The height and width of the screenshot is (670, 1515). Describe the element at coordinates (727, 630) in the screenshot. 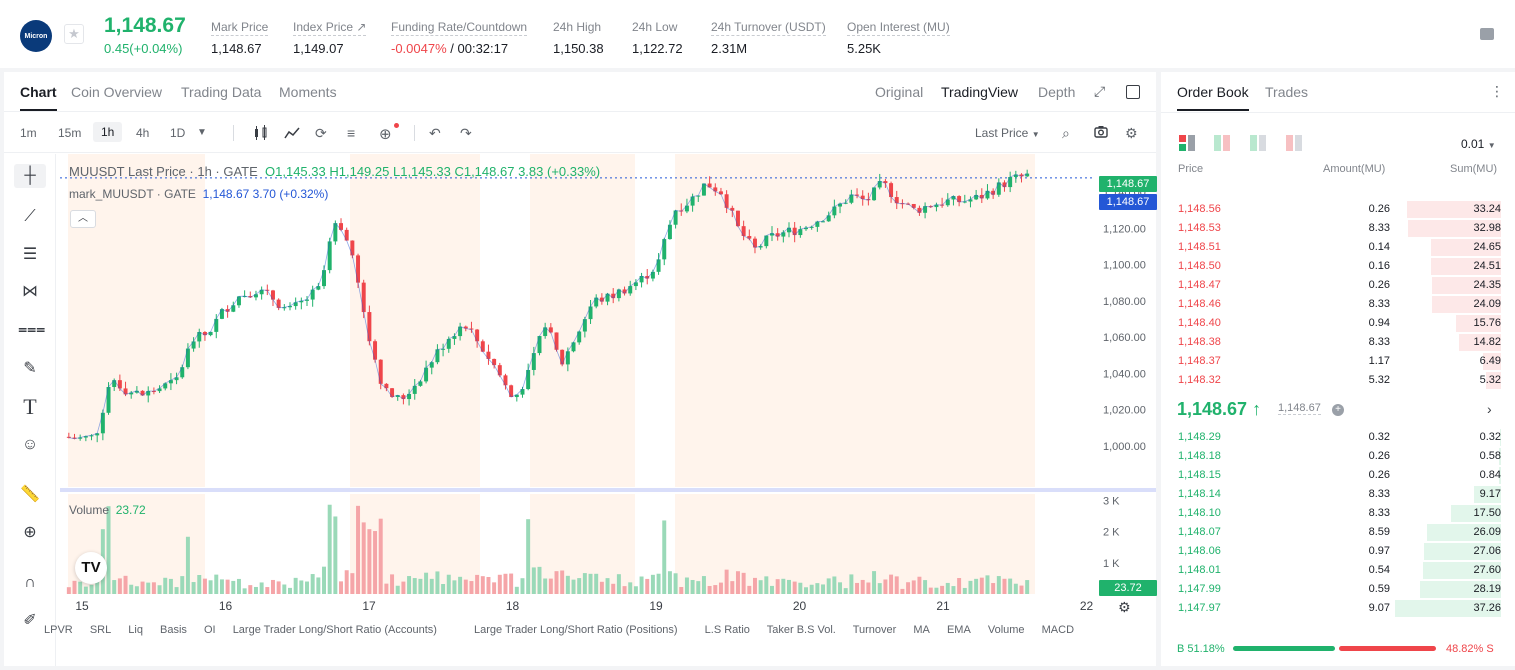

I see `indicator-ls-ratio: L.S Ratio` at that location.